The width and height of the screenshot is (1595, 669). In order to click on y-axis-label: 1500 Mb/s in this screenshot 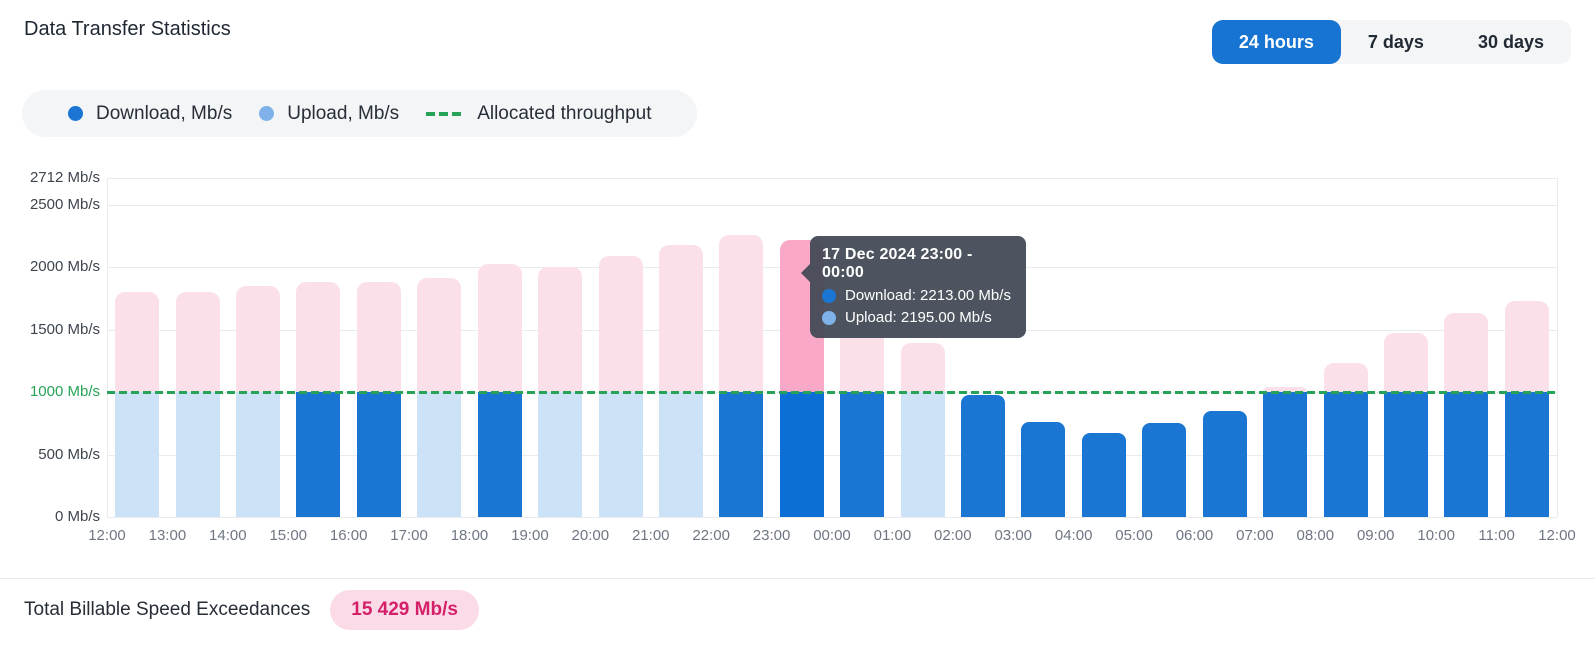, I will do `click(64, 329)`.